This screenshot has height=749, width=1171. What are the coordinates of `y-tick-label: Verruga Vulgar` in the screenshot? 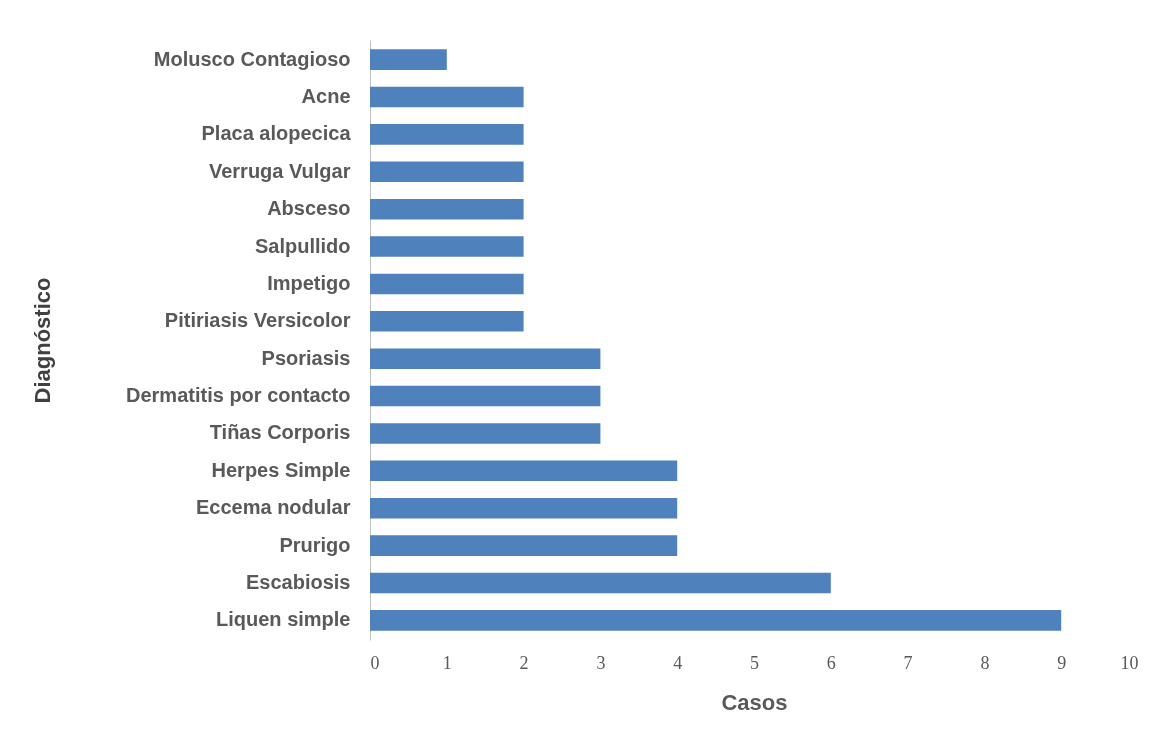 It's located at (279, 170).